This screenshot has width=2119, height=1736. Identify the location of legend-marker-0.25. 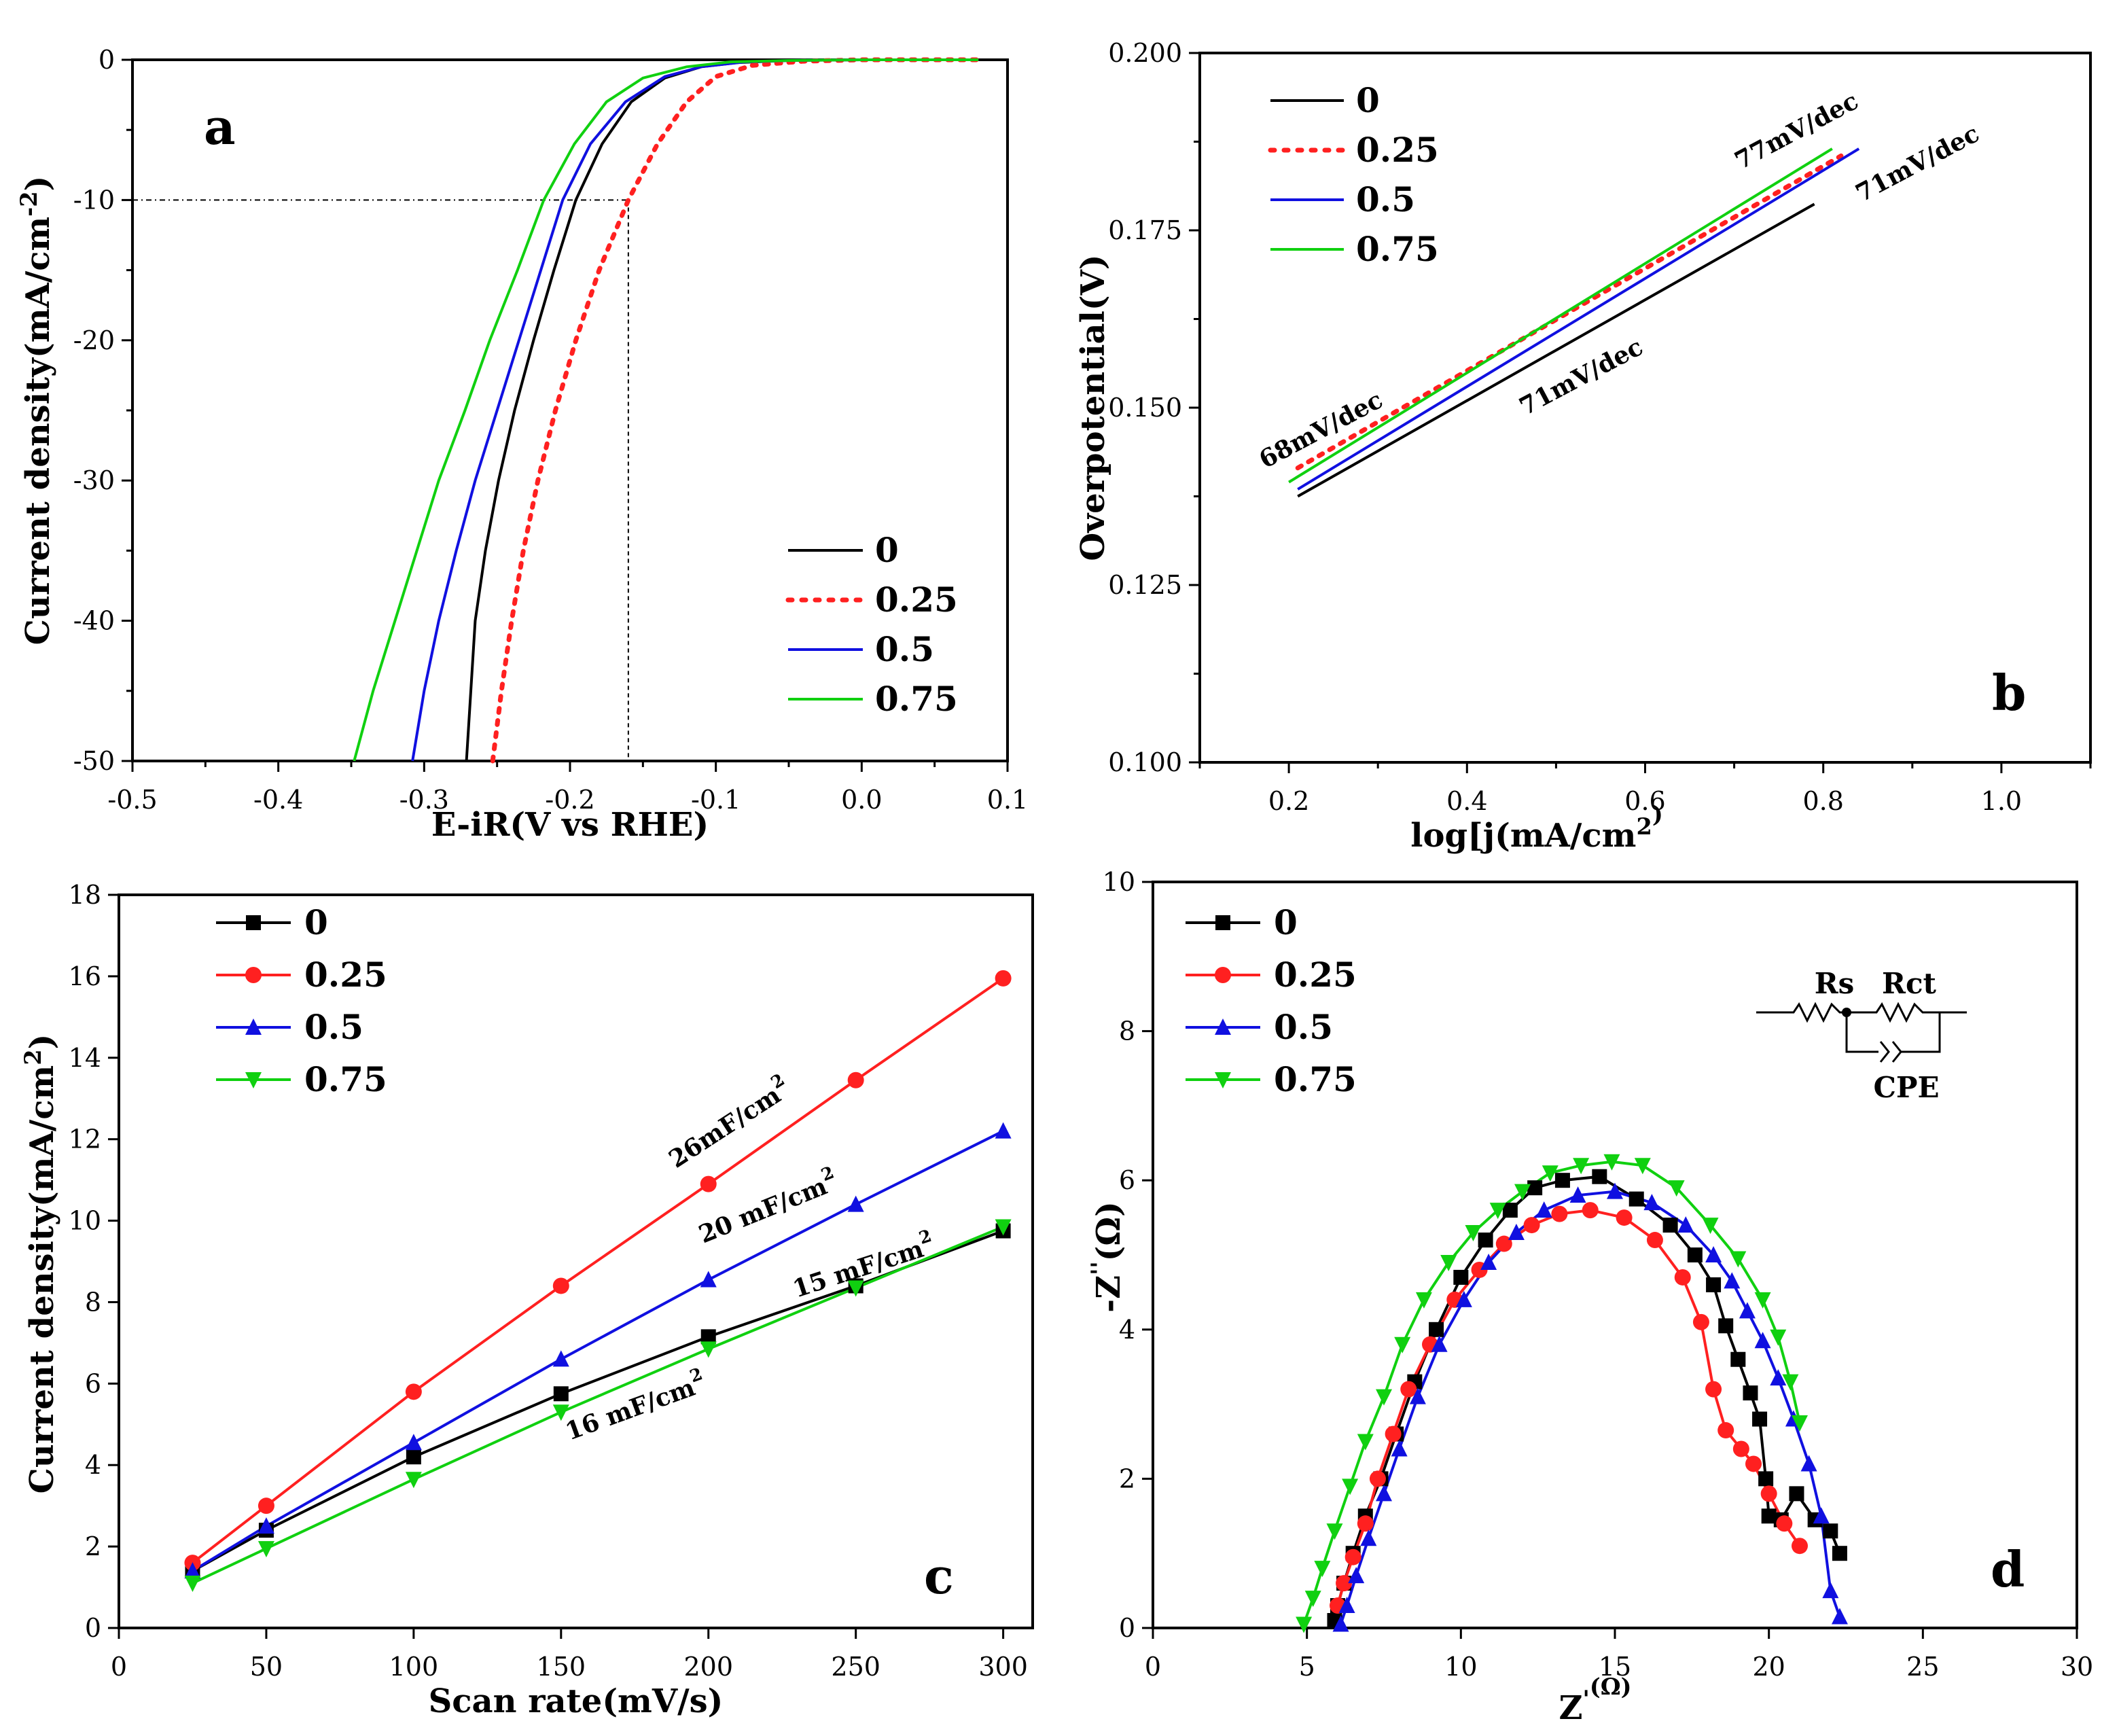
(1223, 975).